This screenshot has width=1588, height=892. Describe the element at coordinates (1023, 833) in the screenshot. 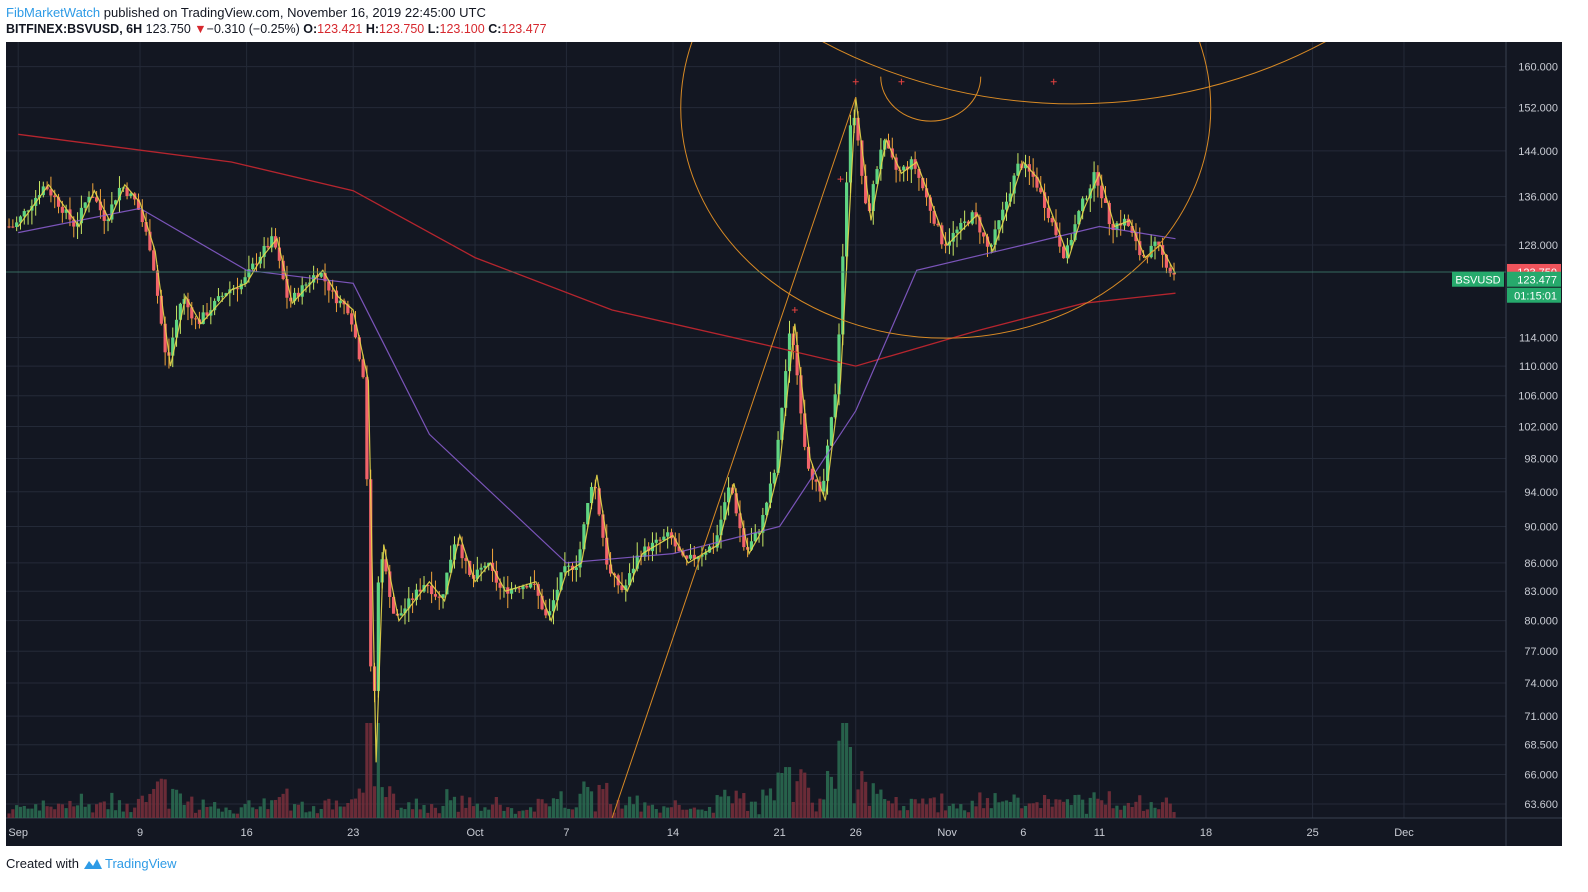

I see `x-tick-label: 6` at that location.